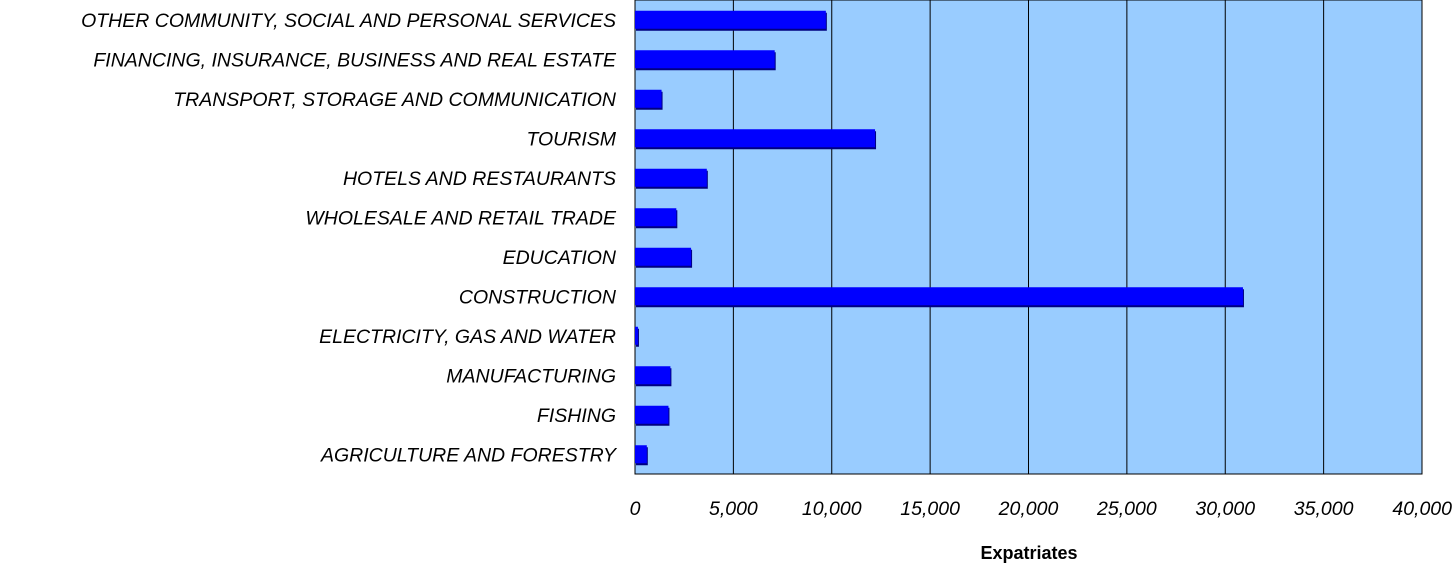 The image size is (1454, 569). Describe the element at coordinates (571, 139) in the screenshot. I see `category-label: TOURISM` at that location.